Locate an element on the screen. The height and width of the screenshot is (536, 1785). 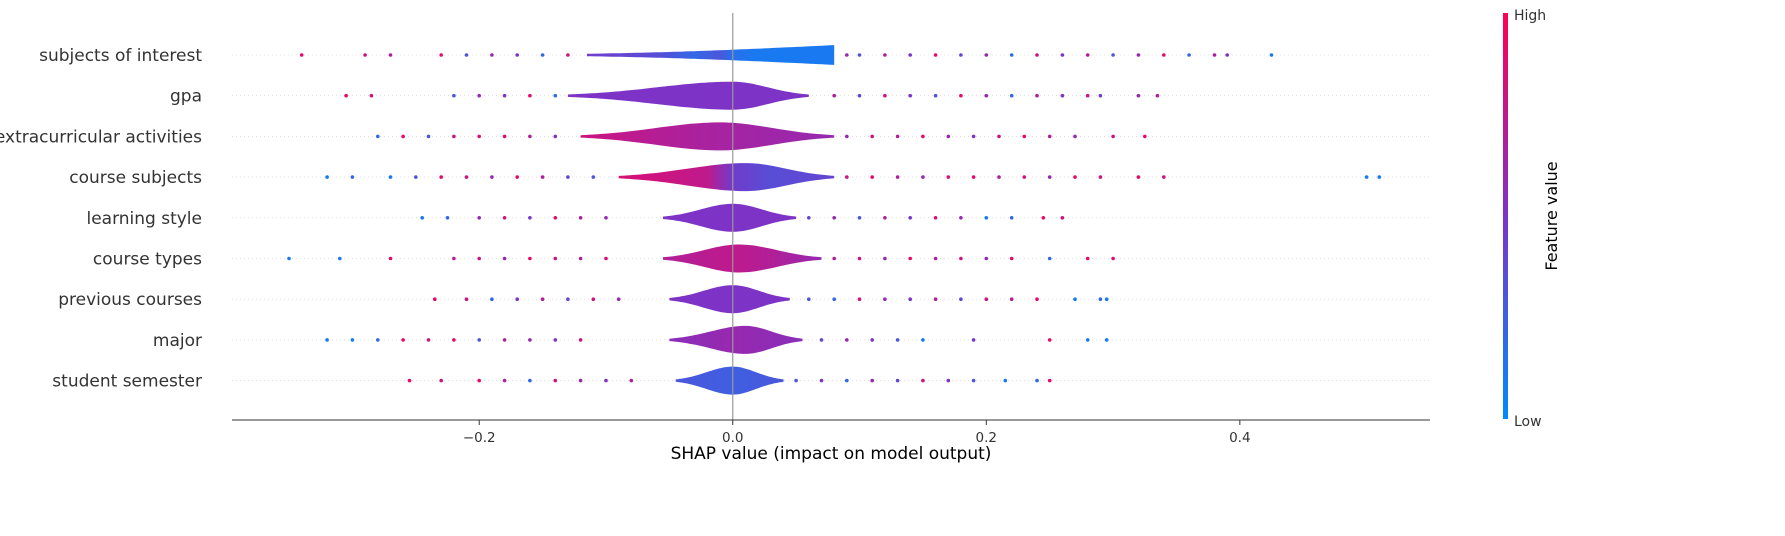
feature-label: extracurricular activities is located at coordinates (101, 137).